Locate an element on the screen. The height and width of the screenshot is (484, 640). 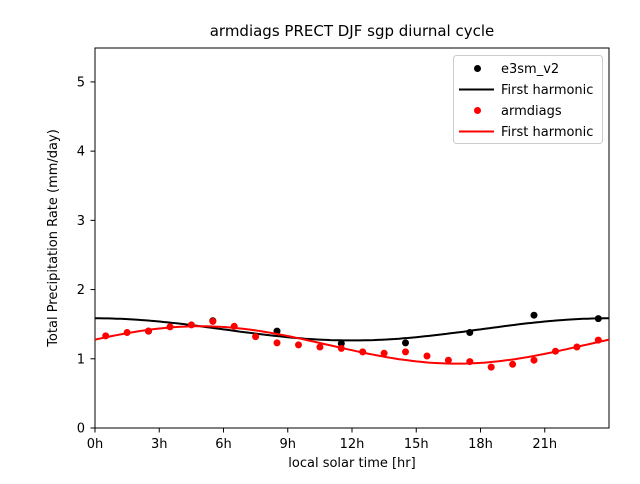
legend-entry-label: e3sm_v2 is located at coordinates (530, 69).